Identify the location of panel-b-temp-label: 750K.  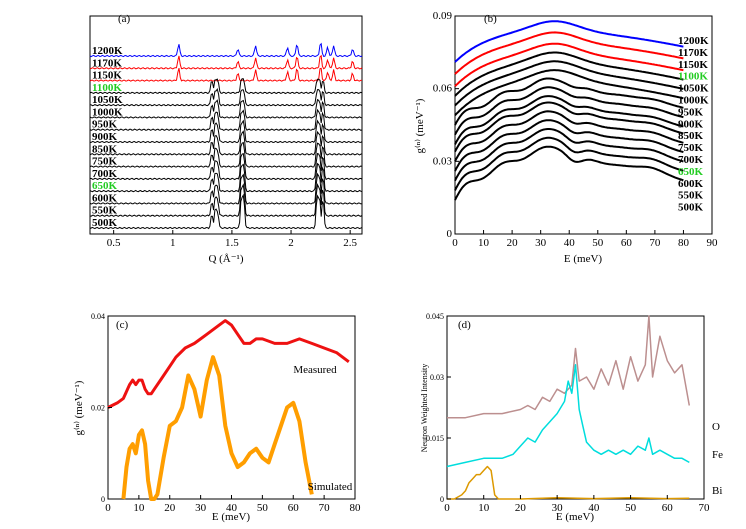
(691, 148).